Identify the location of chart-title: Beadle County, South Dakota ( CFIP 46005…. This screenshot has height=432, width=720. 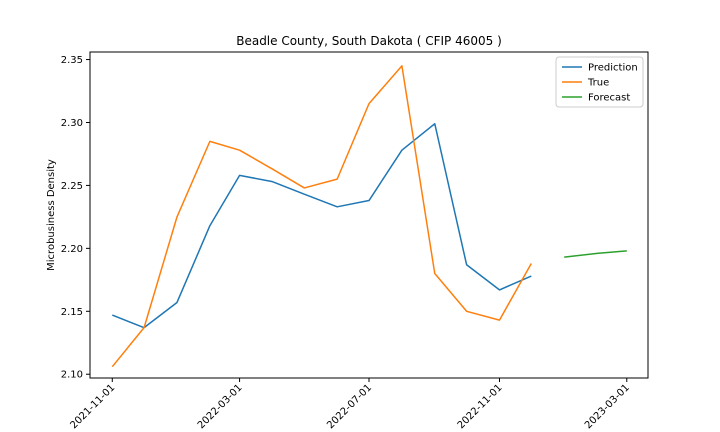
(369, 41).